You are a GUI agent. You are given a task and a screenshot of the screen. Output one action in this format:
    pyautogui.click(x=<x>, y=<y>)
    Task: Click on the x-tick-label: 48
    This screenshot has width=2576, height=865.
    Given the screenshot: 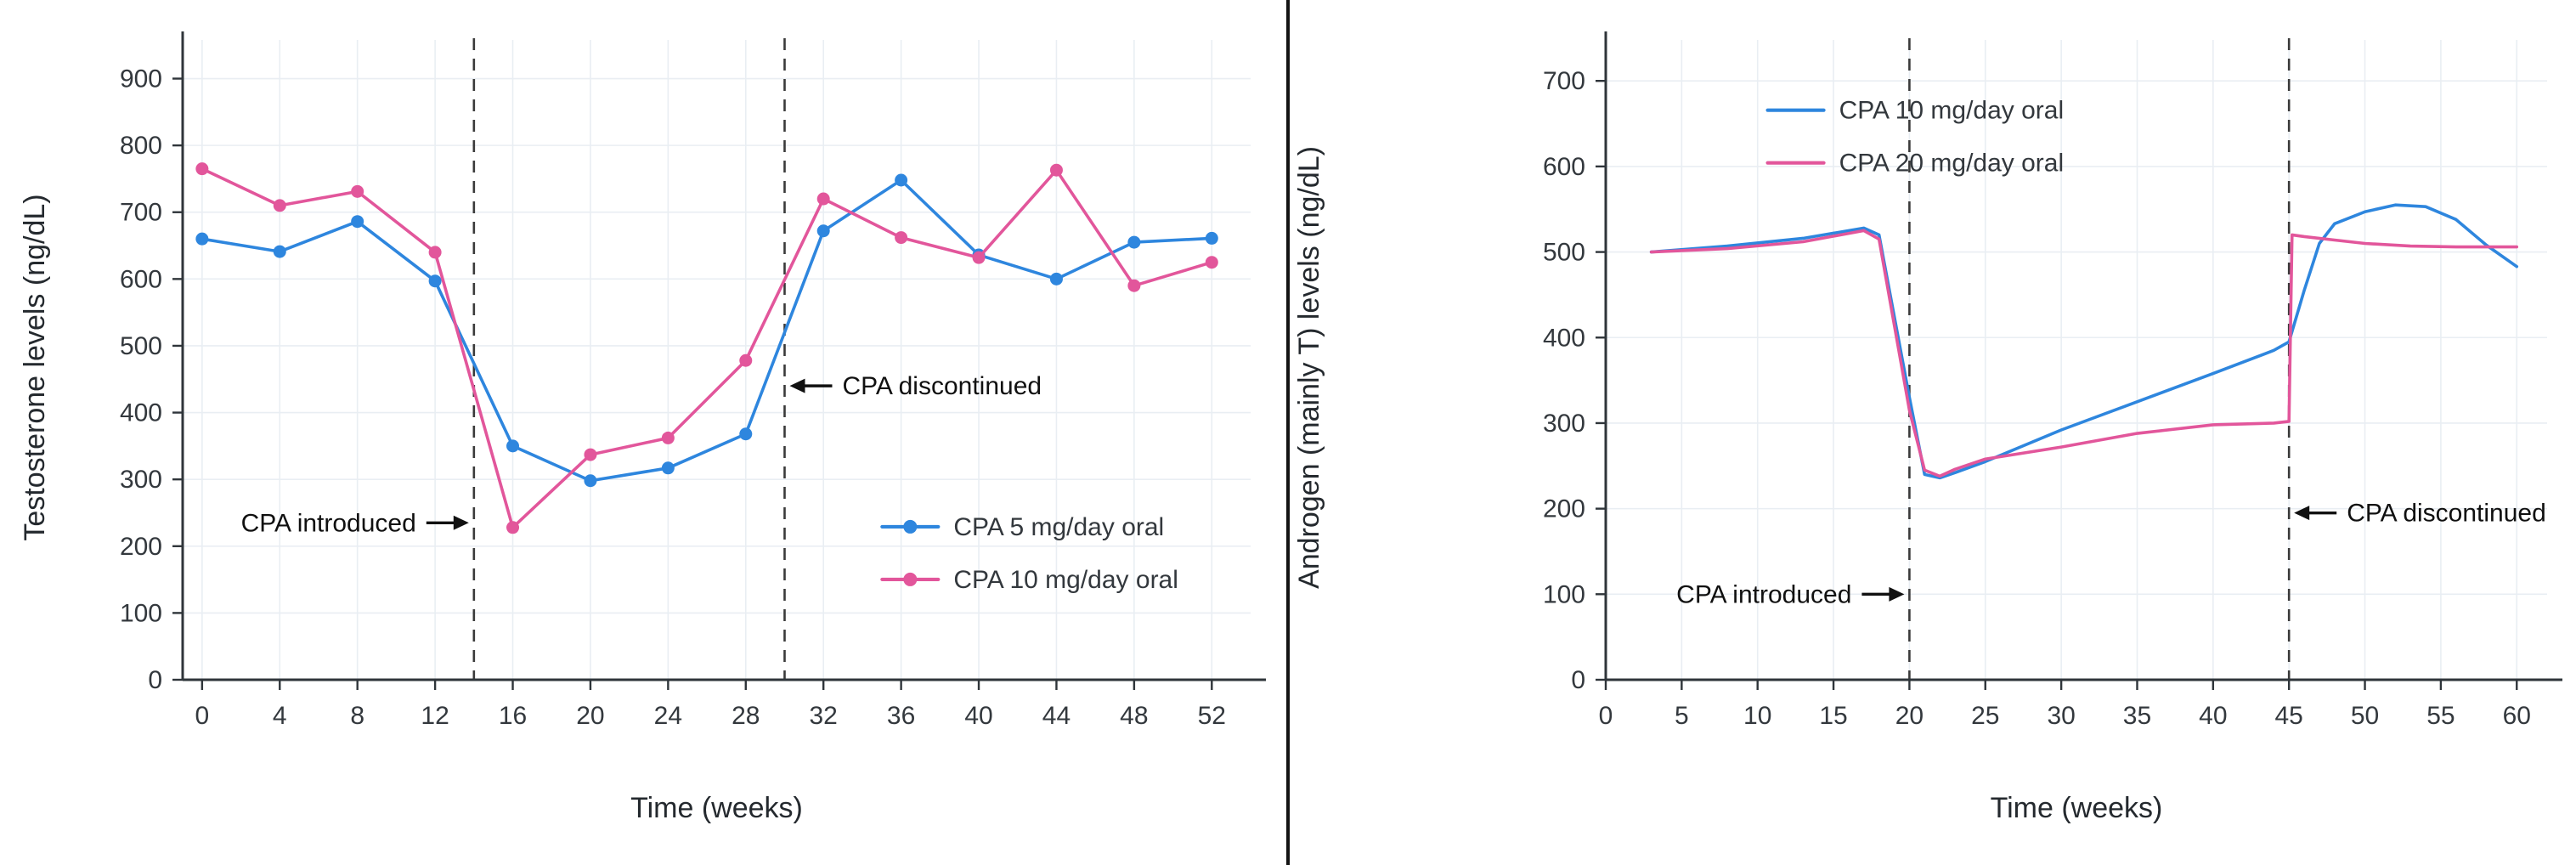 What is the action you would take?
    pyautogui.click(x=1134, y=716)
    